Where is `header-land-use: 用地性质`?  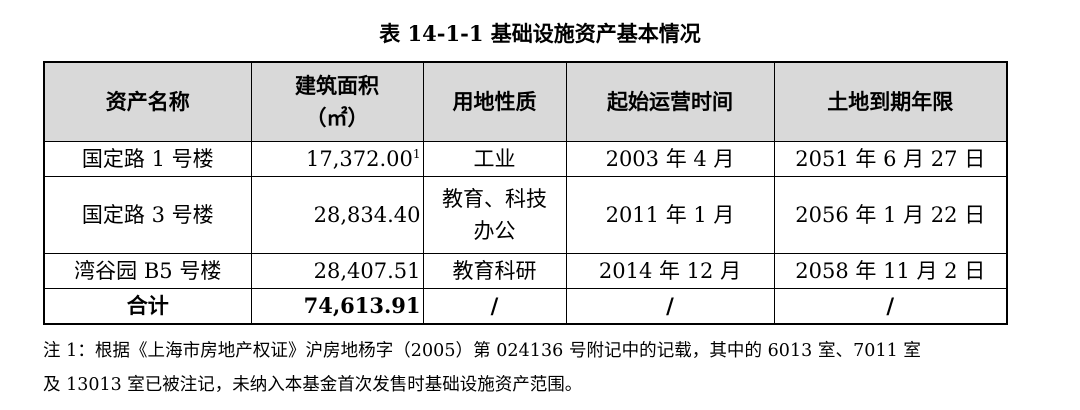 header-land-use: 用地性质 is located at coordinates (494, 101).